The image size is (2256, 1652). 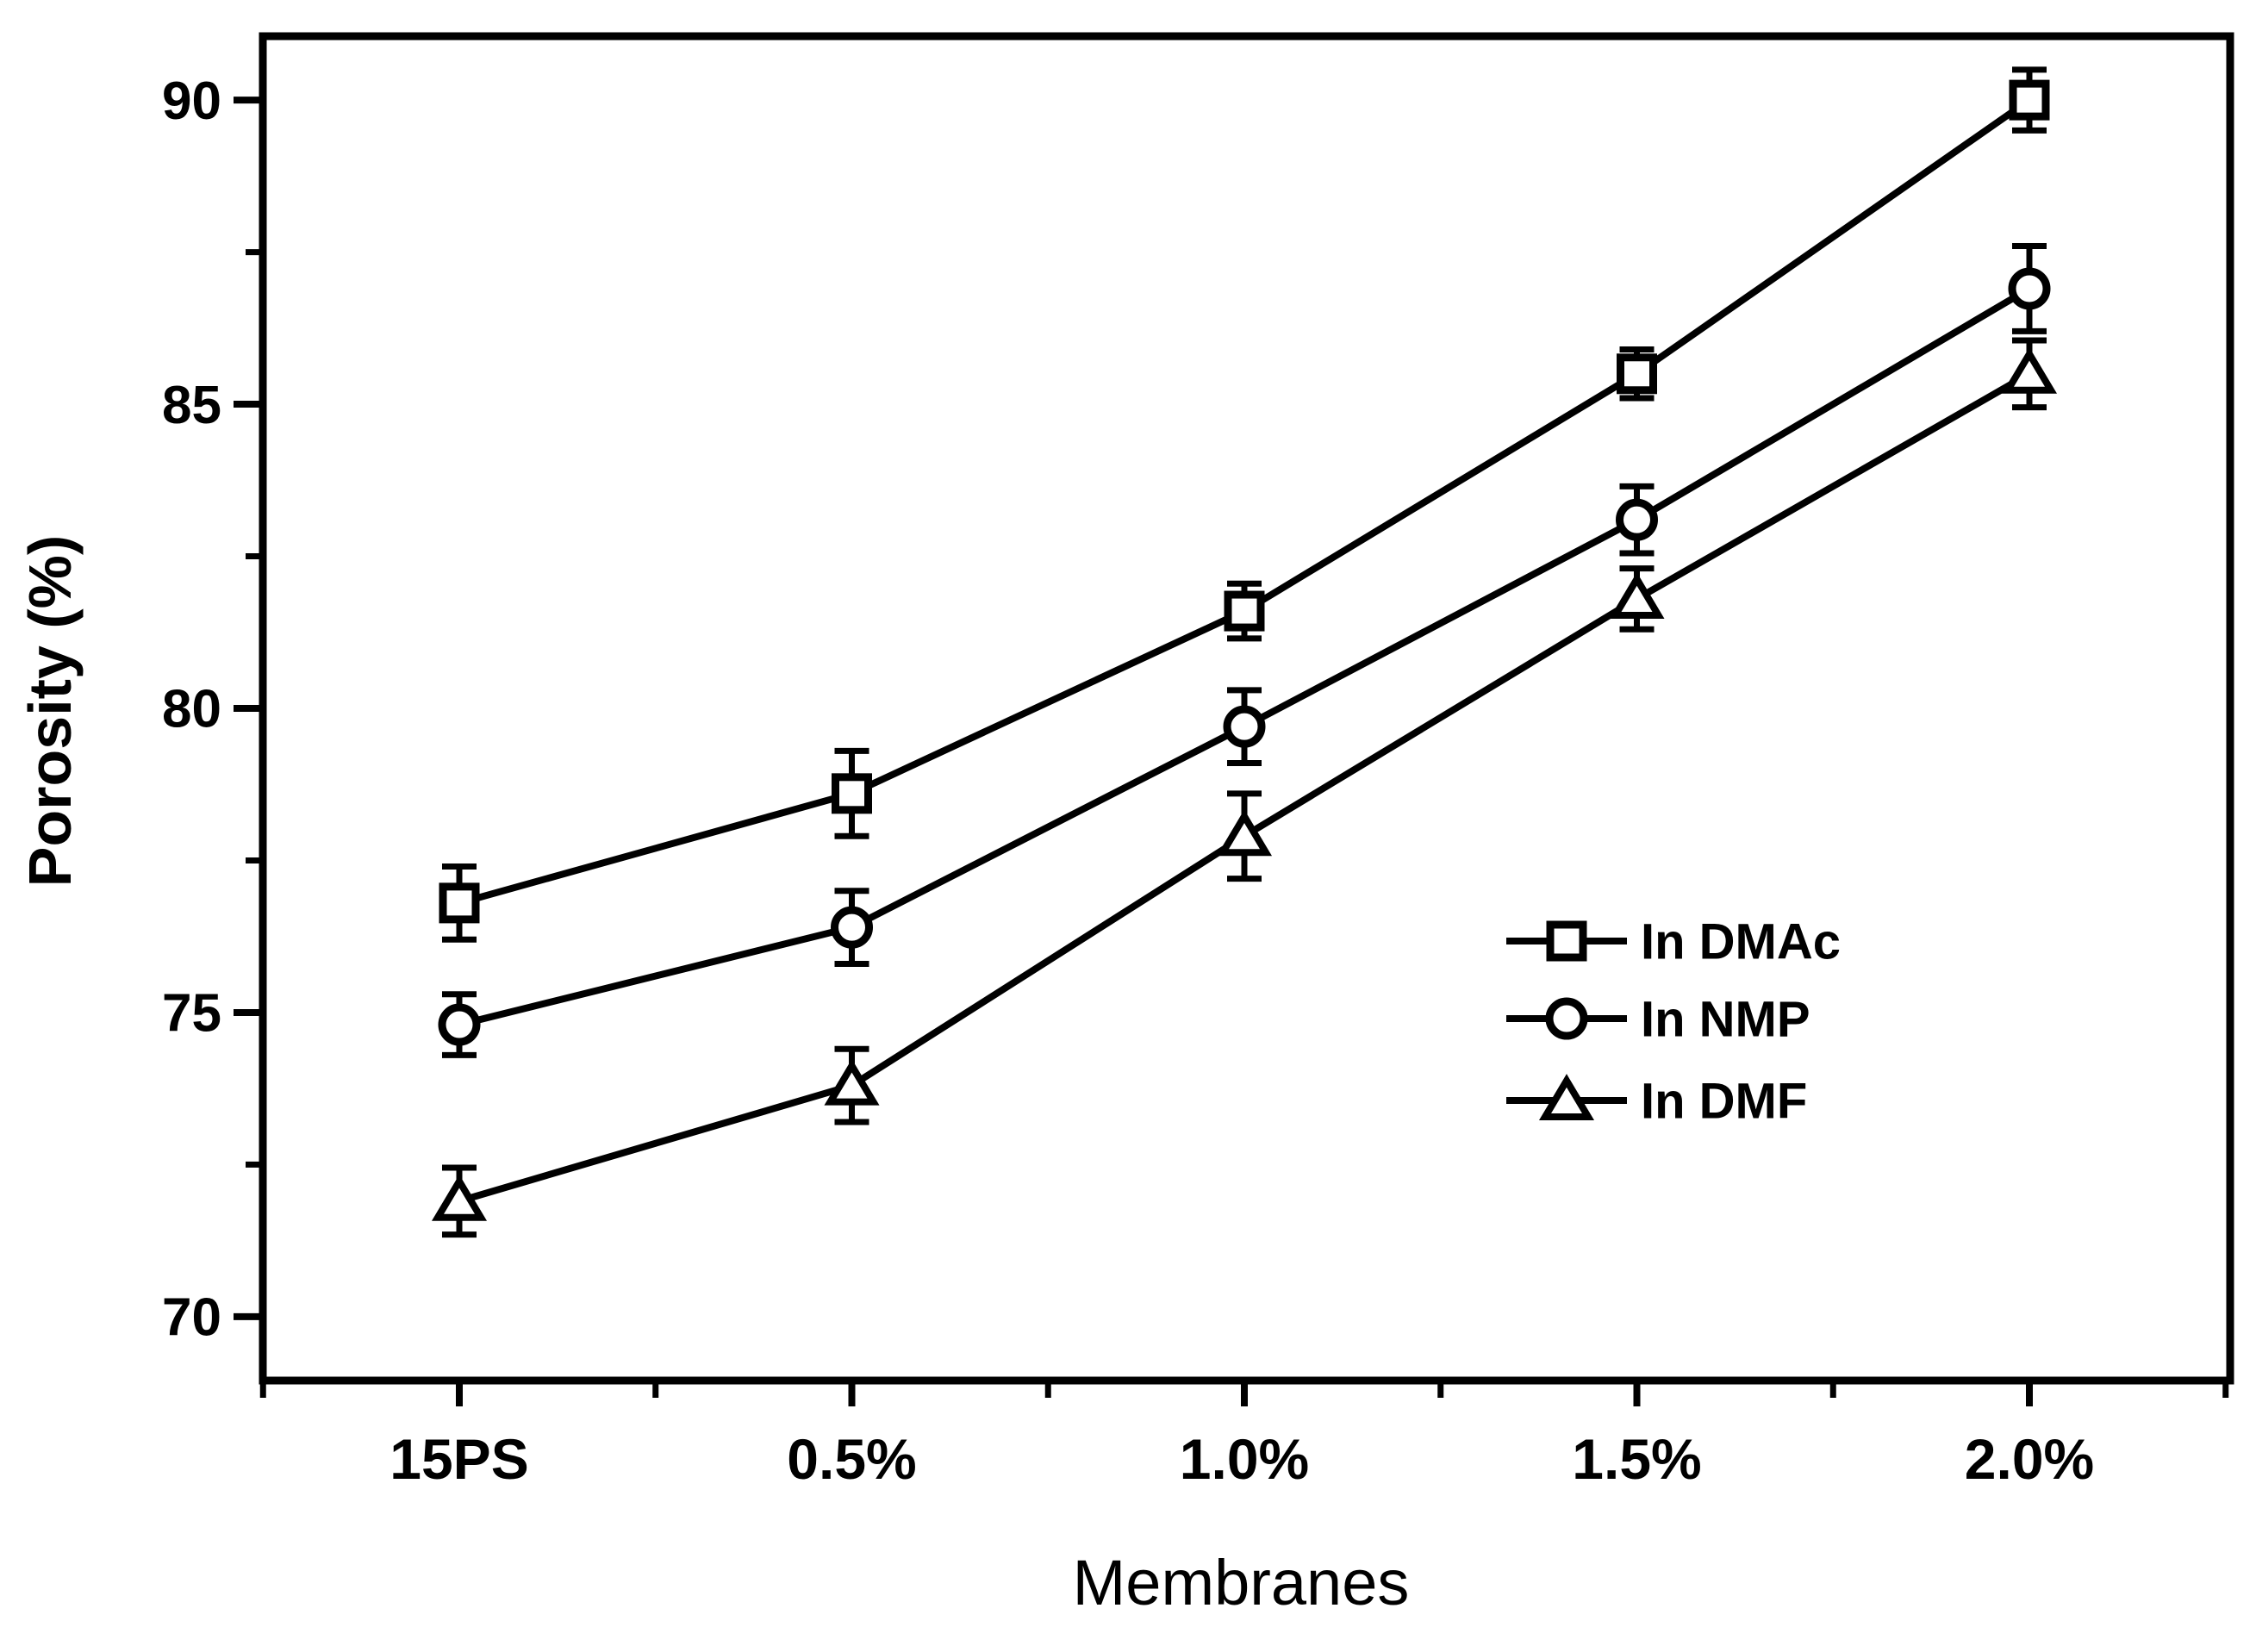 What do you see at coordinates (1724, 1101) in the screenshot?
I see `legend-label: In DMF` at bounding box center [1724, 1101].